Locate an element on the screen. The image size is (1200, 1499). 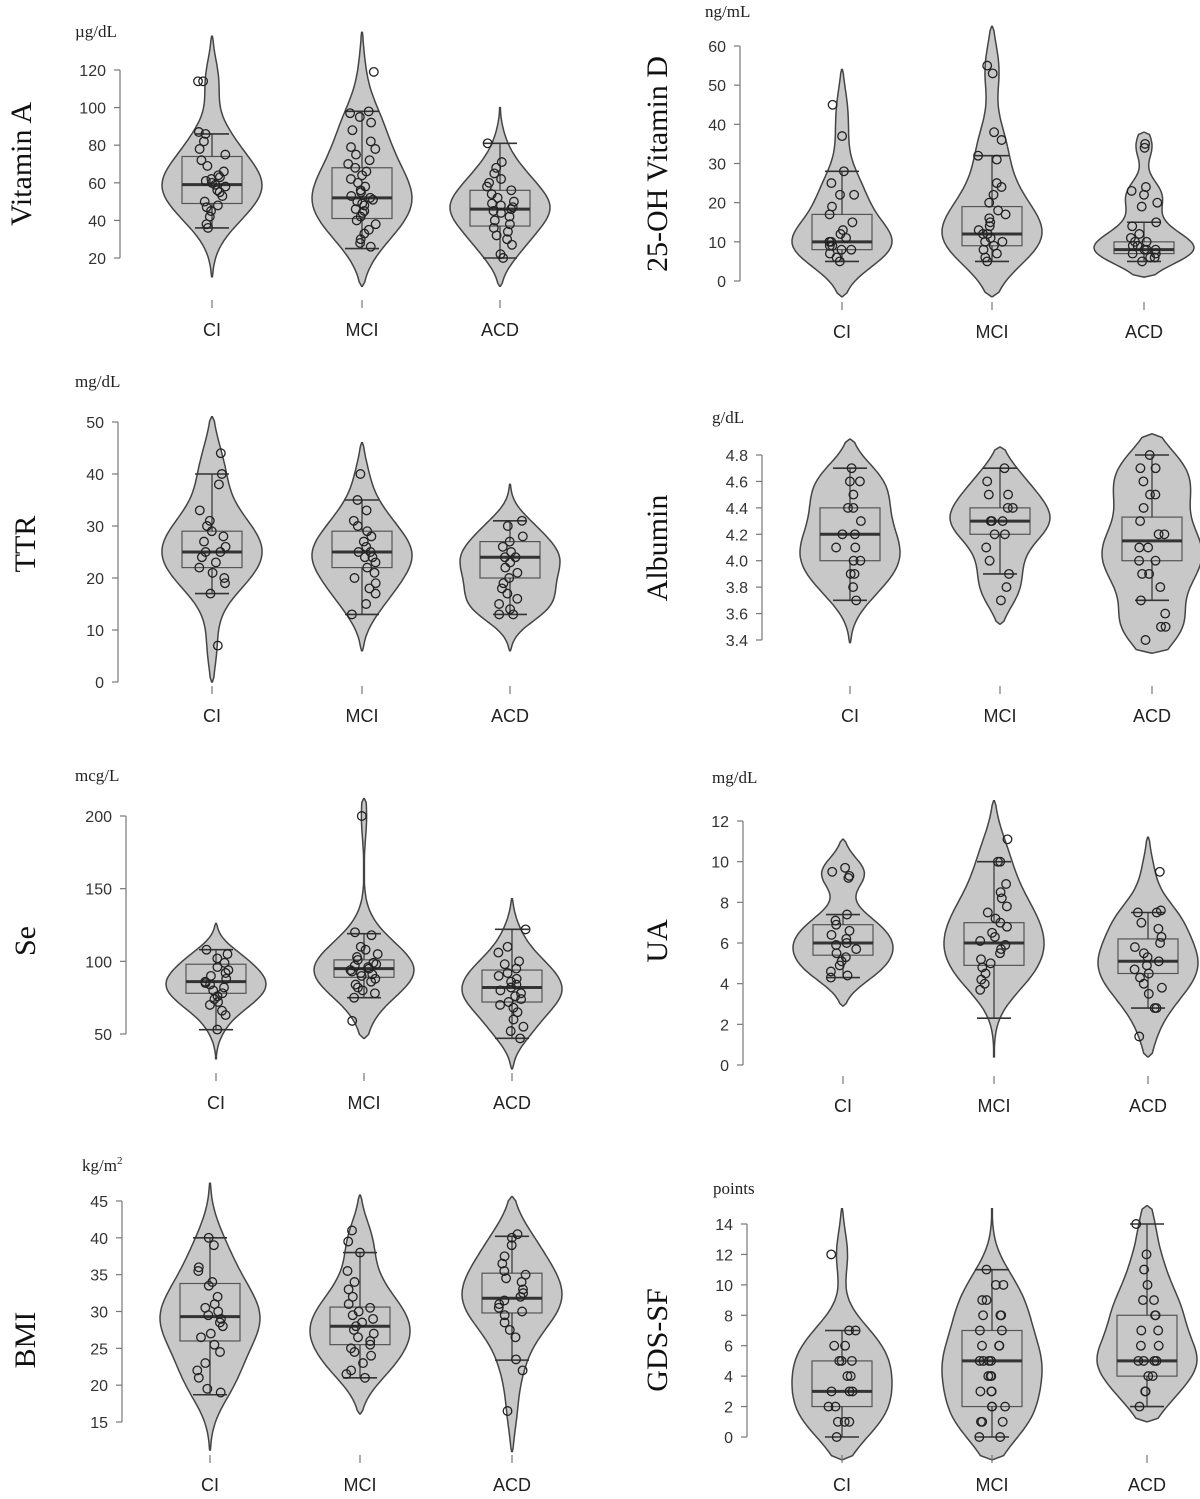
y-tick-label: 4.0 is located at coordinates (737, 562).